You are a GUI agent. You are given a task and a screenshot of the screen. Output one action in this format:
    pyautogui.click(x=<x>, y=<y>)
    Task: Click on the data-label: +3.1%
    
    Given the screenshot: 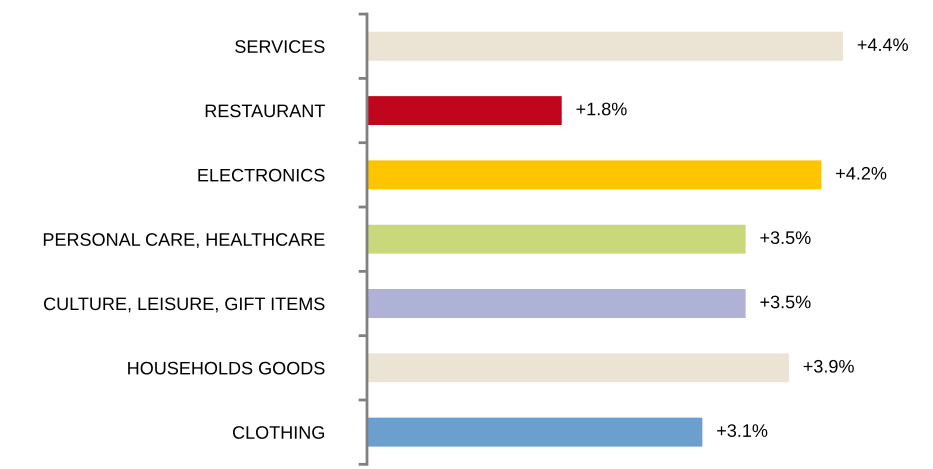 What is the action you would take?
    pyautogui.click(x=742, y=430)
    